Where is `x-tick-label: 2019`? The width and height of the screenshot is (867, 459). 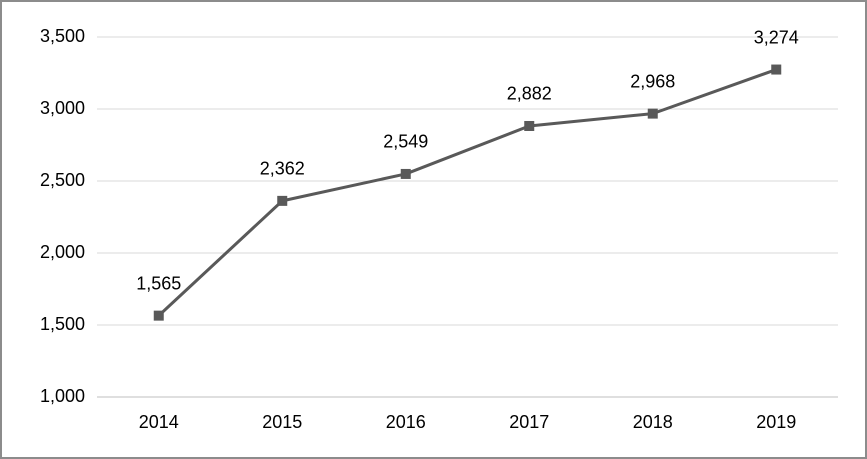 x-tick-label: 2019 is located at coordinates (776, 422).